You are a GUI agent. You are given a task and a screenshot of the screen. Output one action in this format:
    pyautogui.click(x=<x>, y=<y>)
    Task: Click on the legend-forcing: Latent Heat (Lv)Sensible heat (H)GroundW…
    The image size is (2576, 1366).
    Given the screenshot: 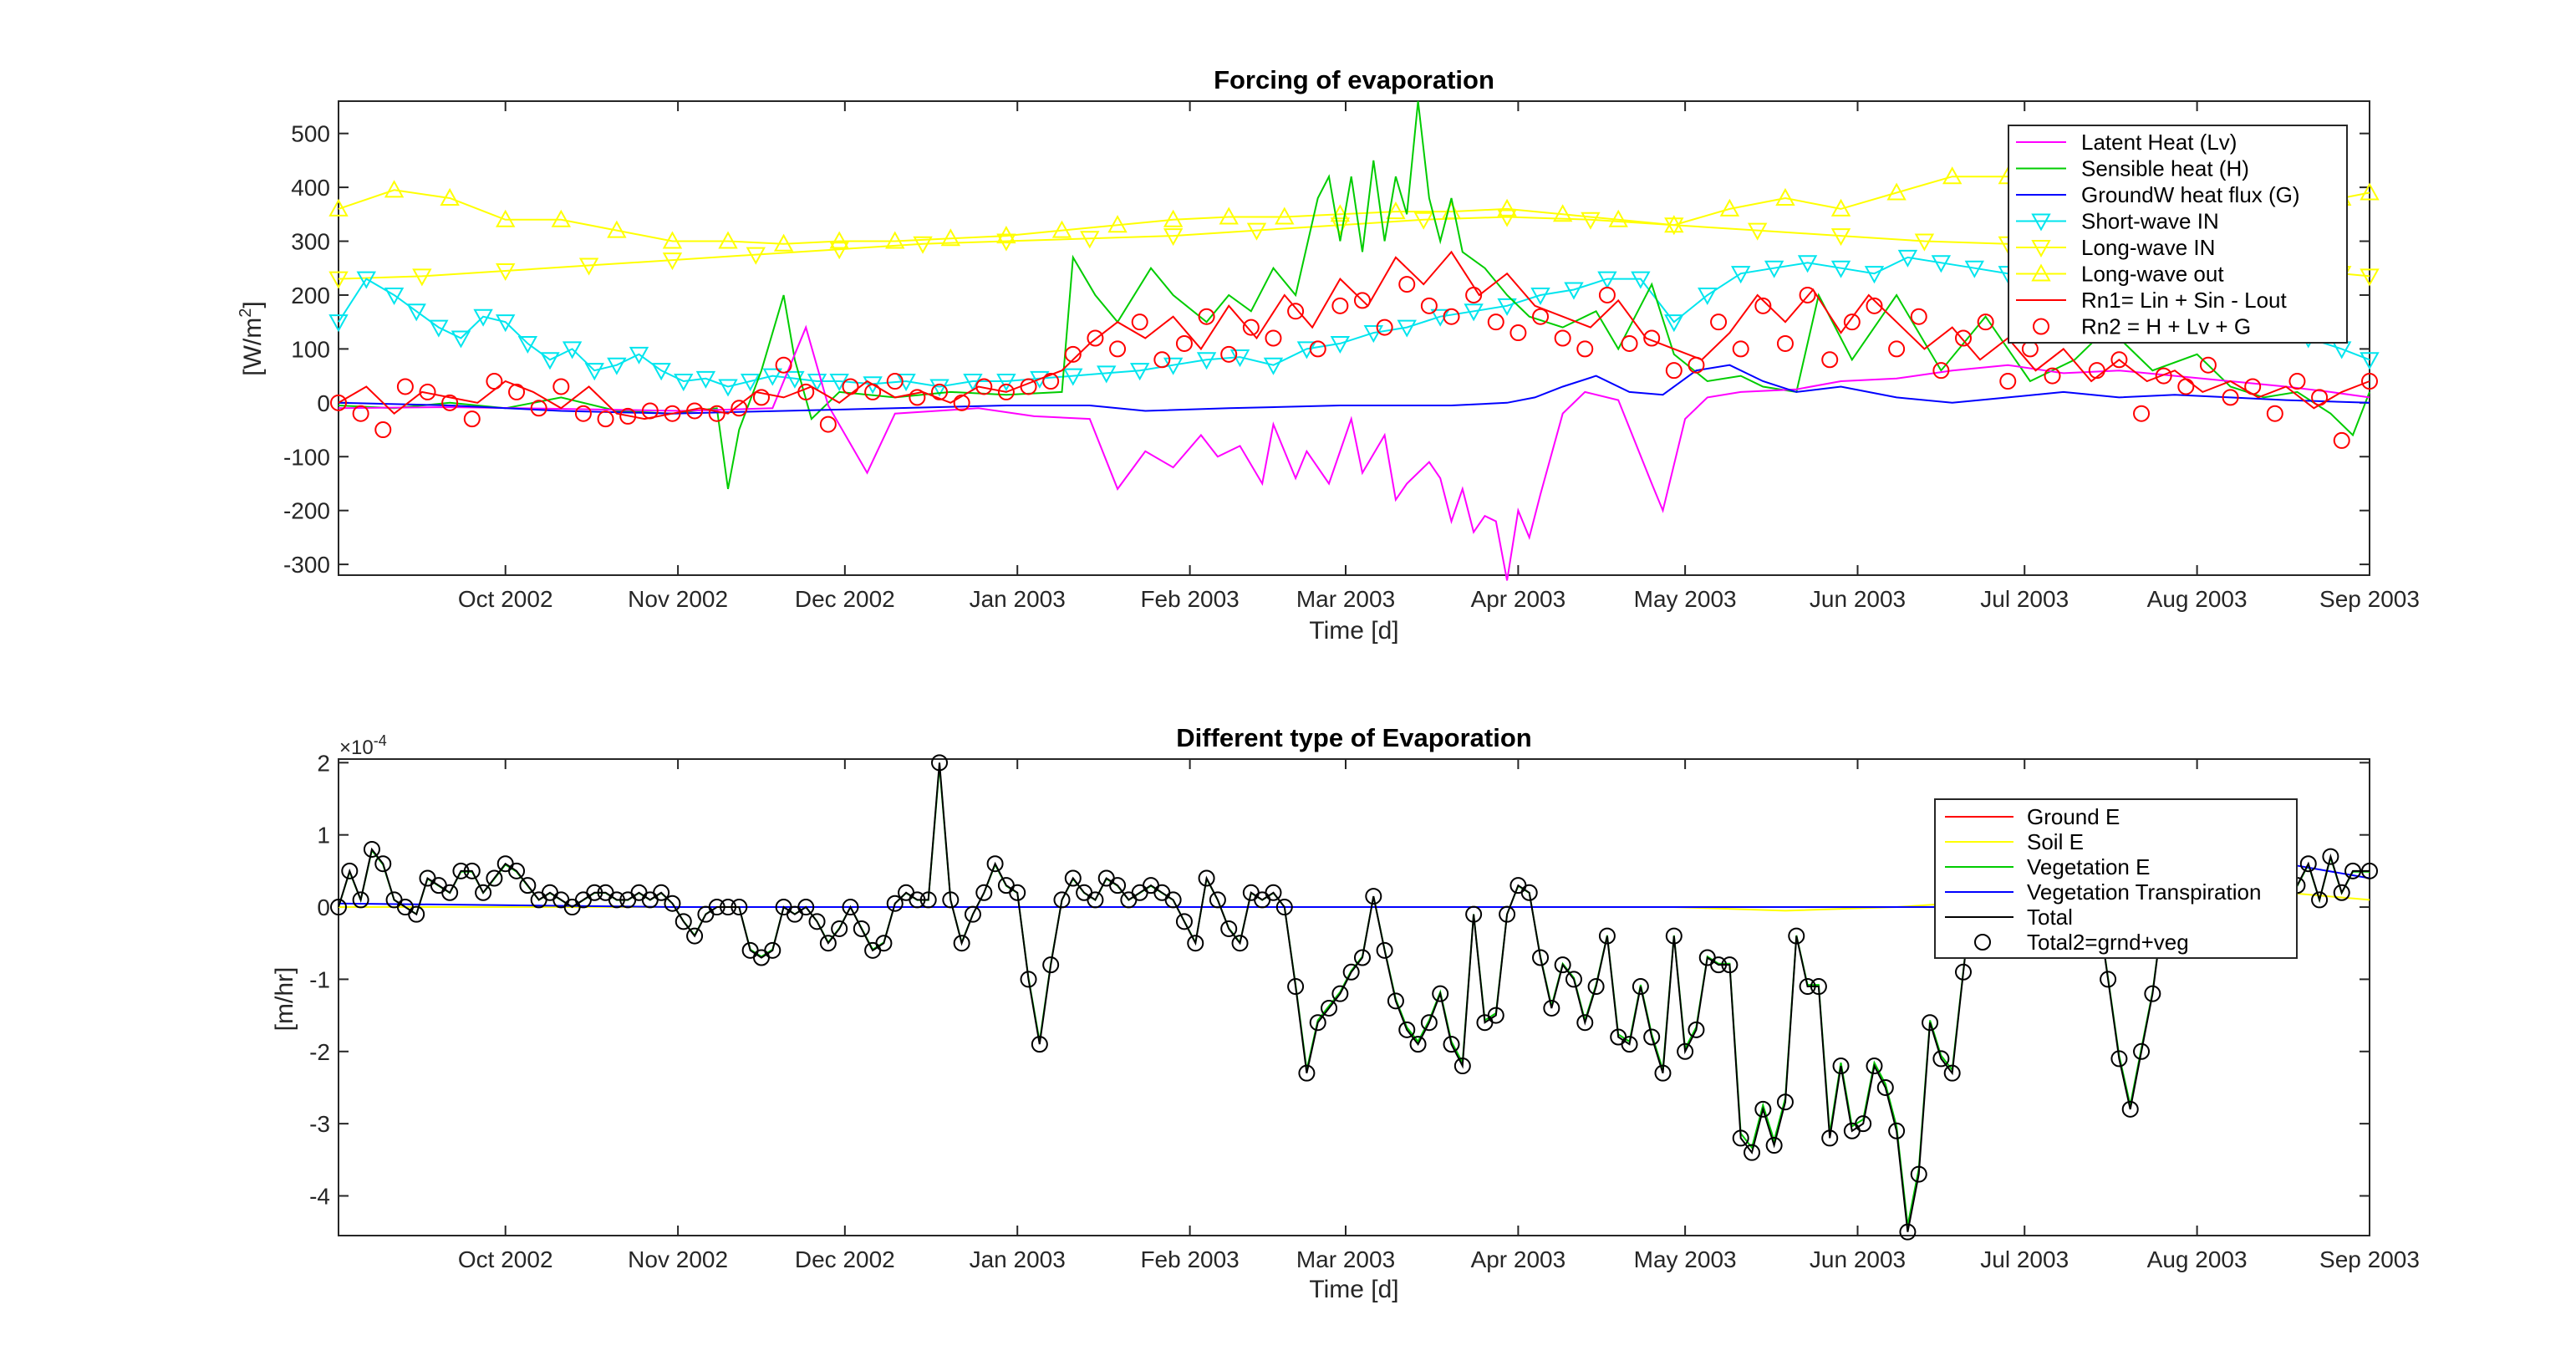 What is the action you would take?
    pyautogui.click(x=2178, y=234)
    